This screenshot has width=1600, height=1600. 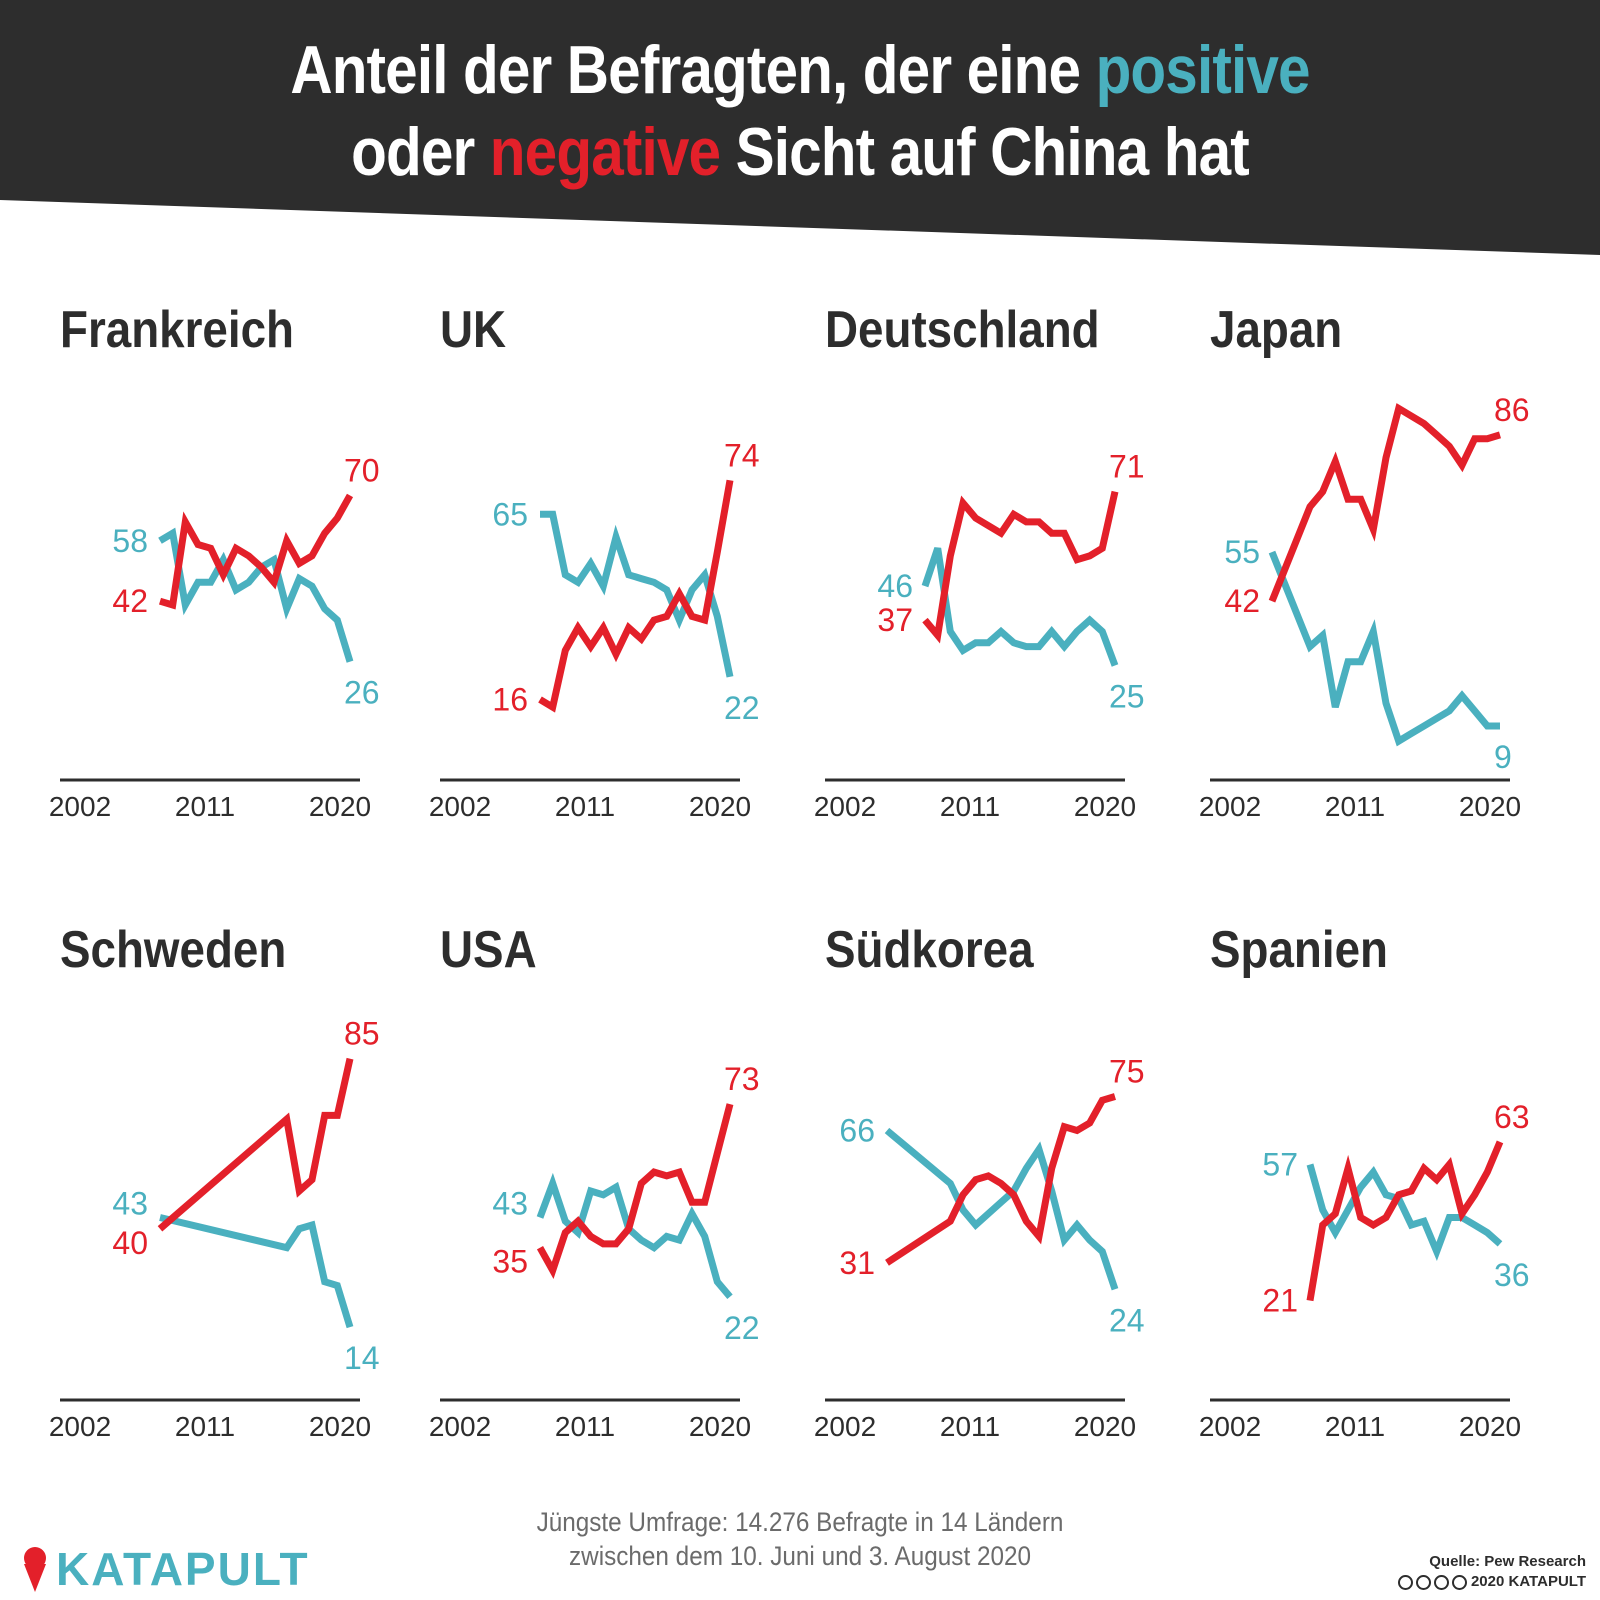 I want to click on title-text-part: oder, so click(x=420, y=152).